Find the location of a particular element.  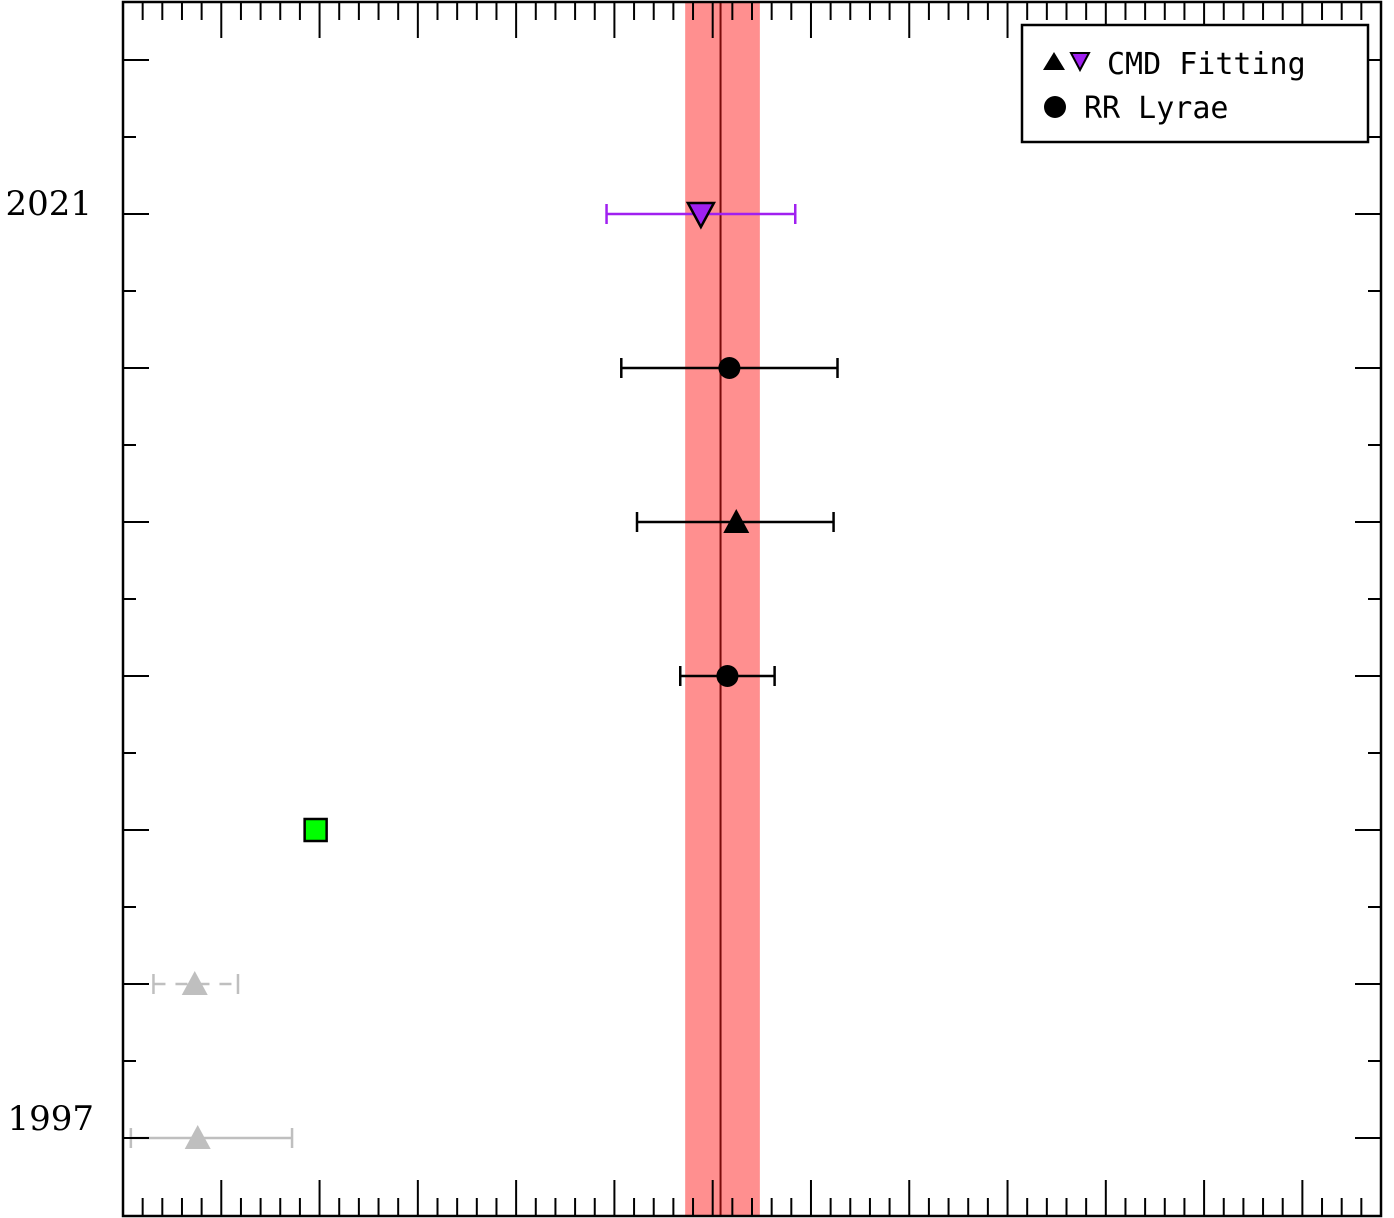

legend: CMD Fitting RR Lyrae is located at coordinates (1195, 83).